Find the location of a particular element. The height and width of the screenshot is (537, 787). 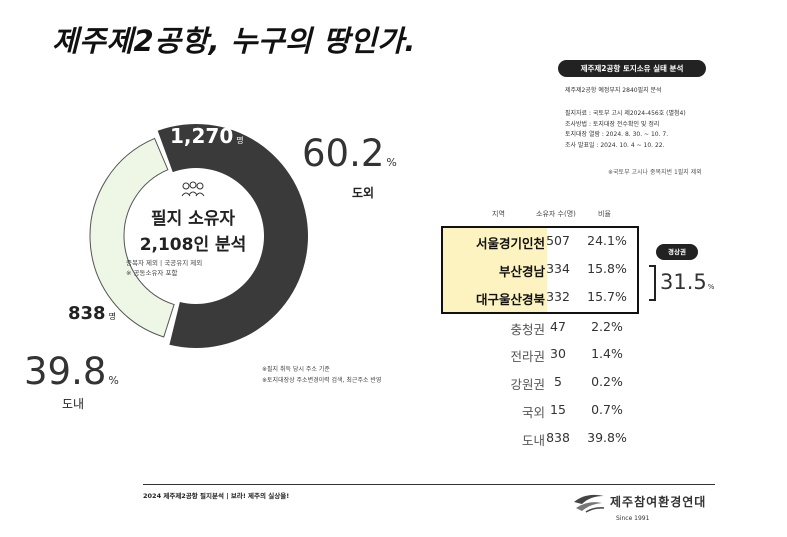

row-count: 332 is located at coordinates (558, 296).